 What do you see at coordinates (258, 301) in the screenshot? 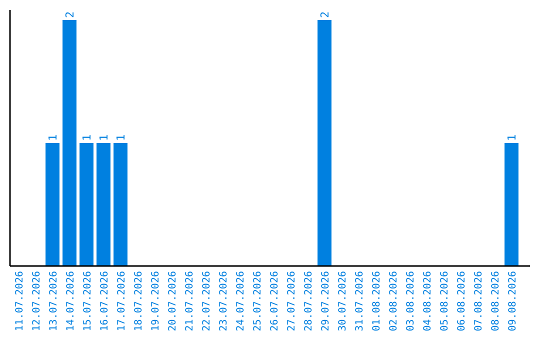
I see `x-tick-label: 25.07.2026` at bounding box center [258, 301].